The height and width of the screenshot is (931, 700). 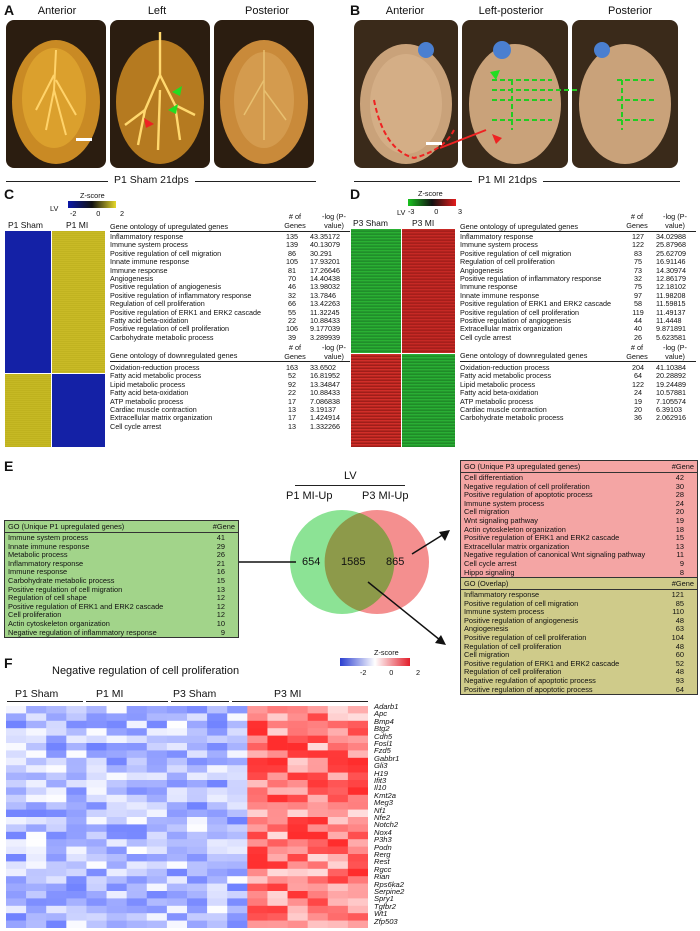 I want to click on gene-label: Meg3, so click(x=383, y=803).